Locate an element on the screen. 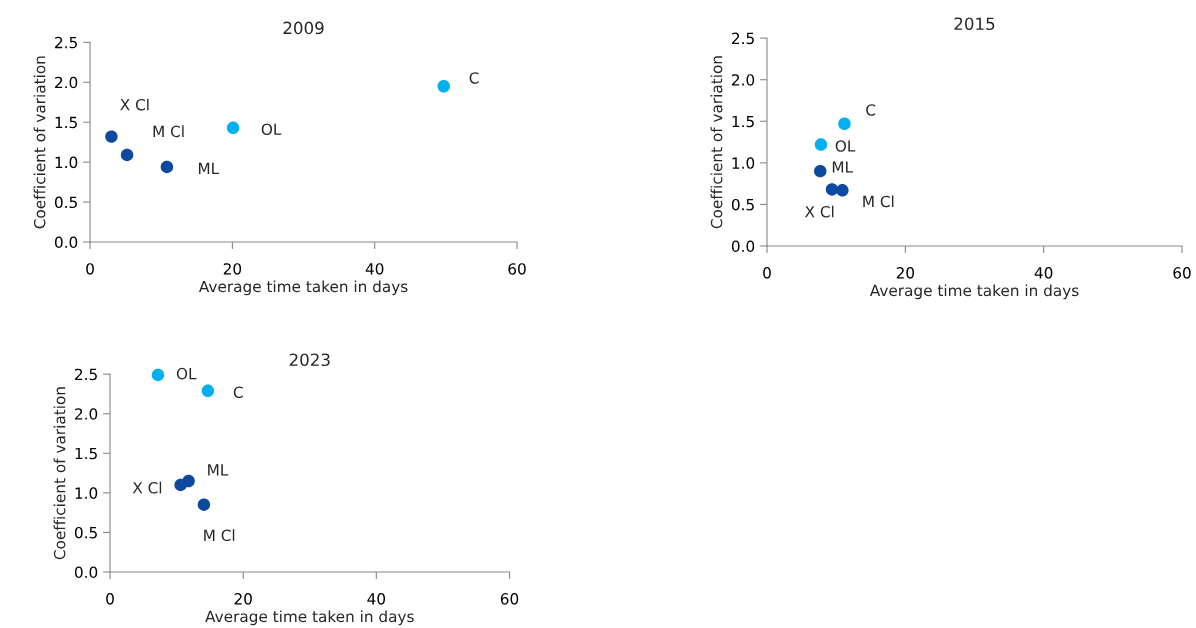 This screenshot has width=1196, height=628. chart-title: 2009 is located at coordinates (303, 28).